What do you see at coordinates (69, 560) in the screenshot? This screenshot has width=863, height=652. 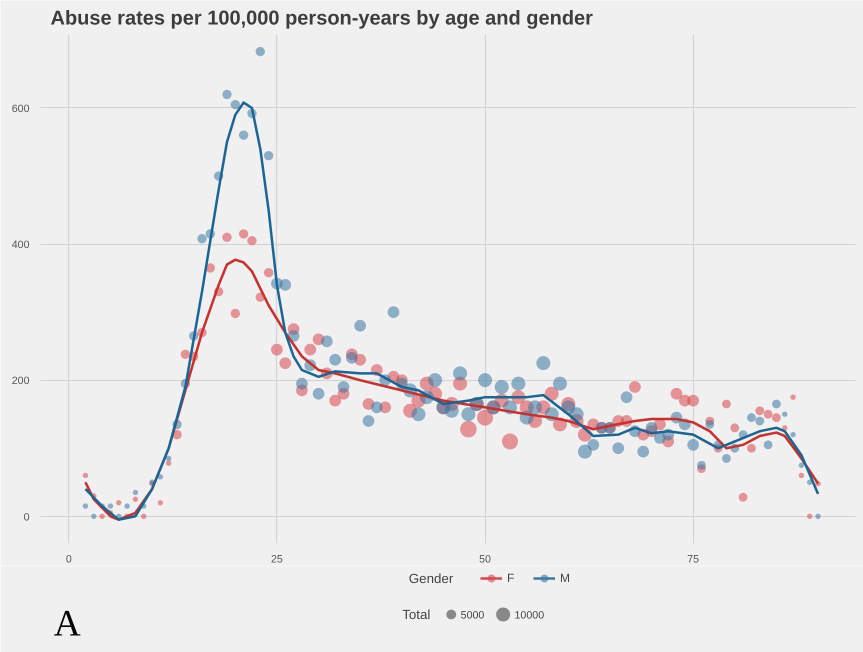 I see `x-tick-label: 0` at bounding box center [69, 560].